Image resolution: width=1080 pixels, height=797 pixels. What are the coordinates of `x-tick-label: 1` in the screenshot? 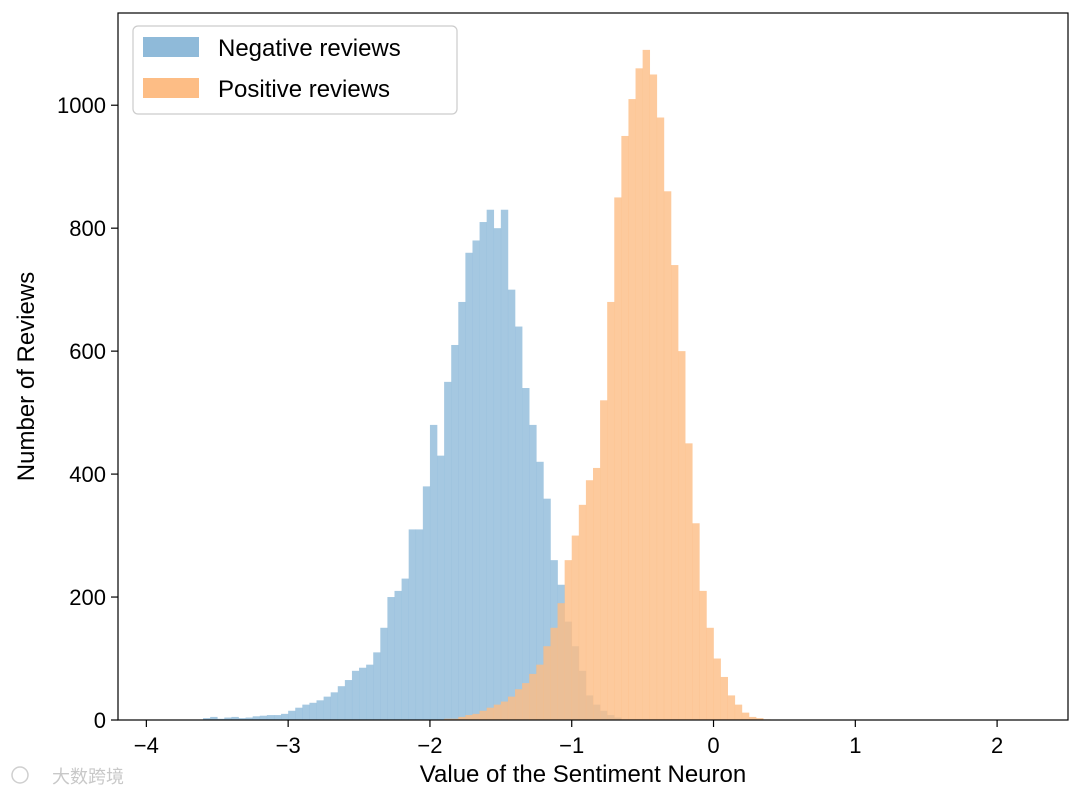 It's located at (855, 745).